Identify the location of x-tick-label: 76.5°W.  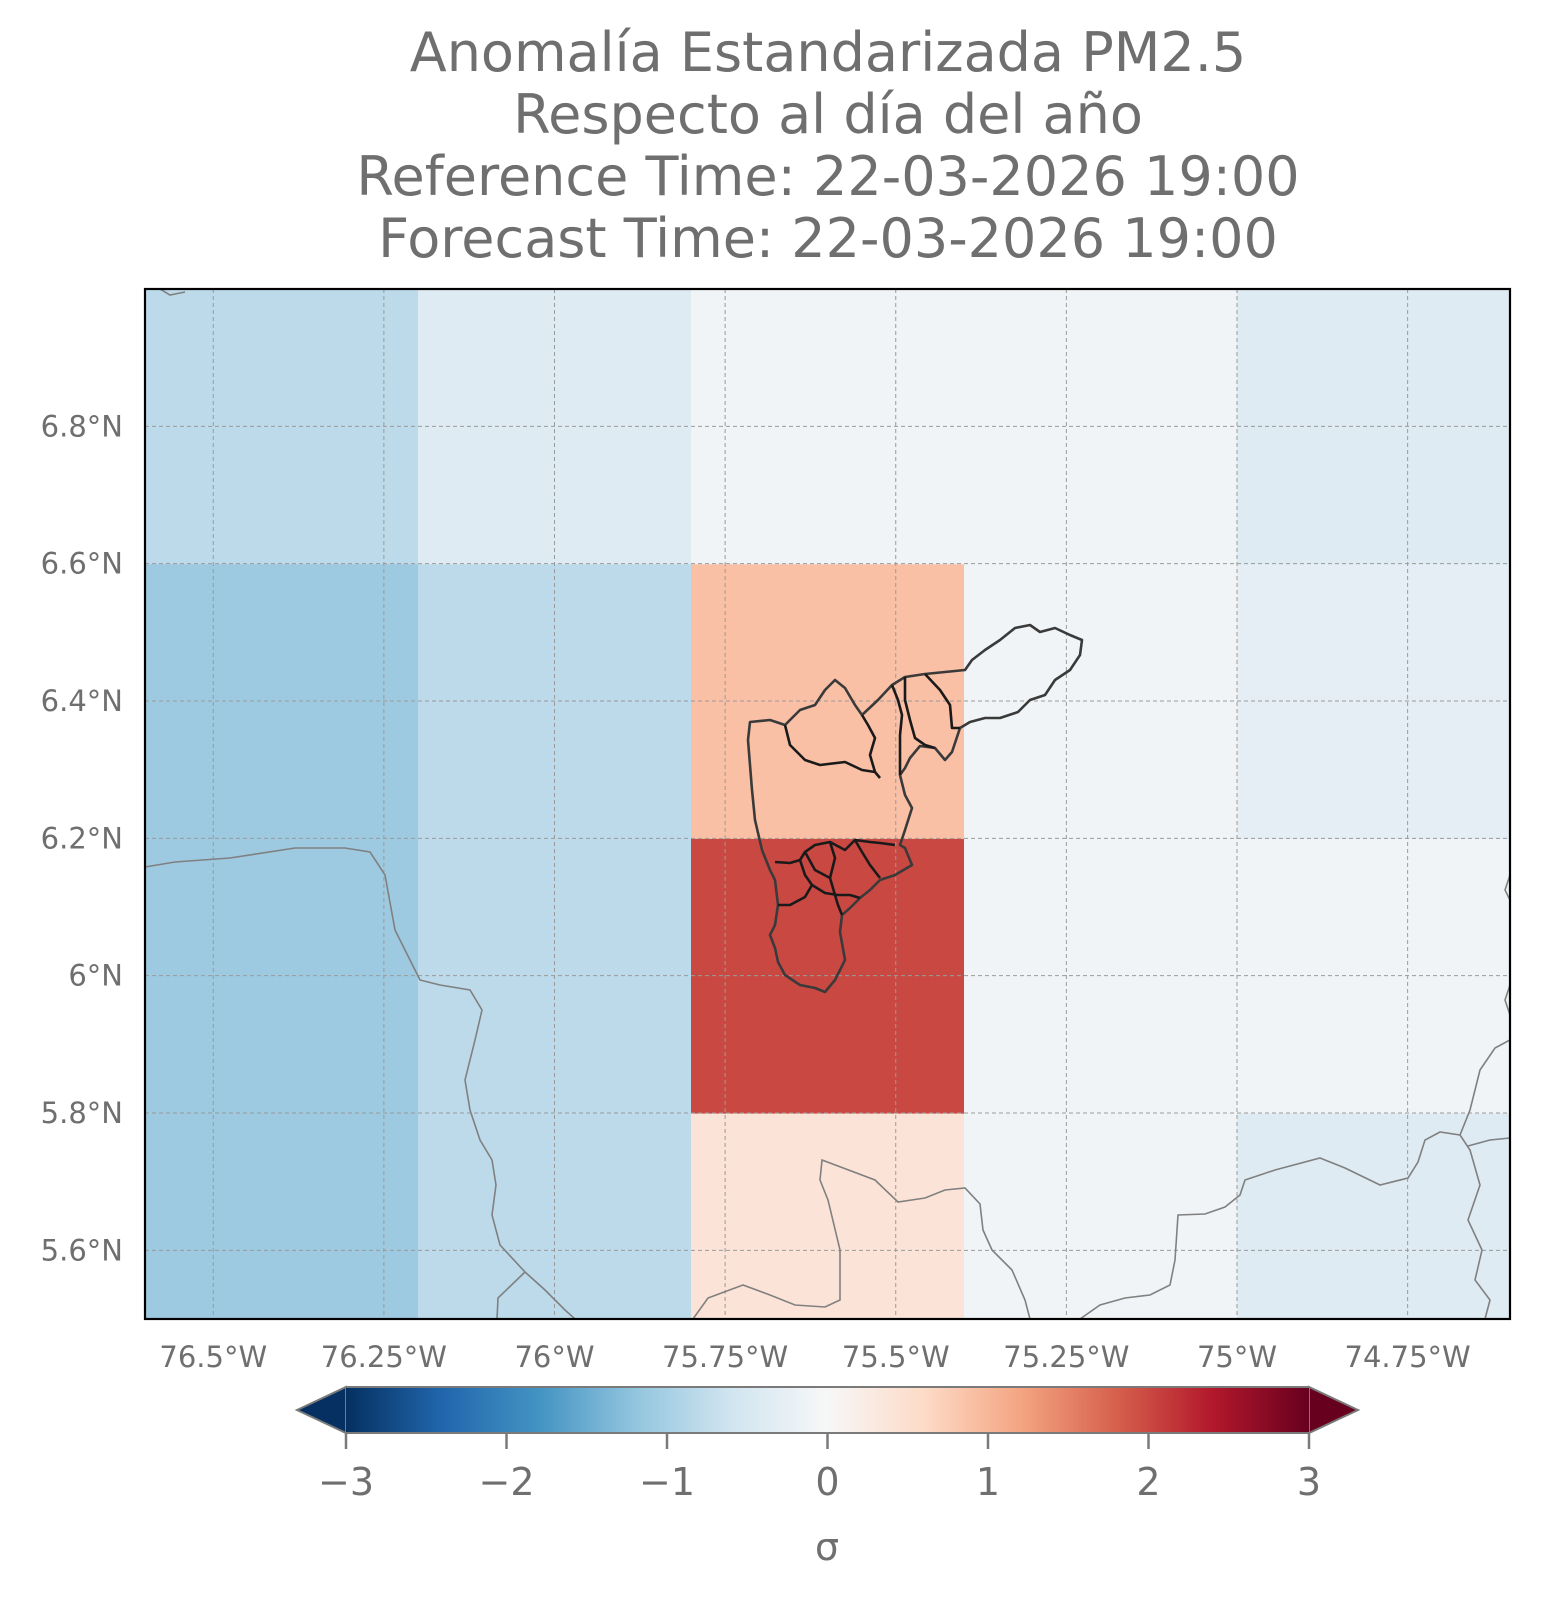
(213, 1357).